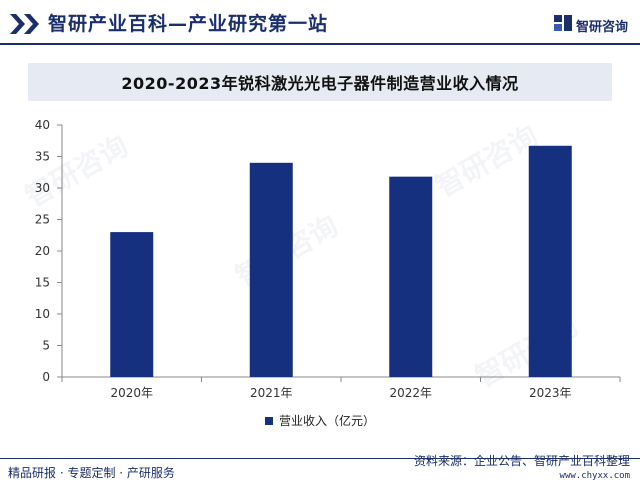 This screenshot has width=640, height=491. What do you see at coordinates (411, 276) in the screenshot?
I see `bar-2022年` at bounding box center [411, 276].